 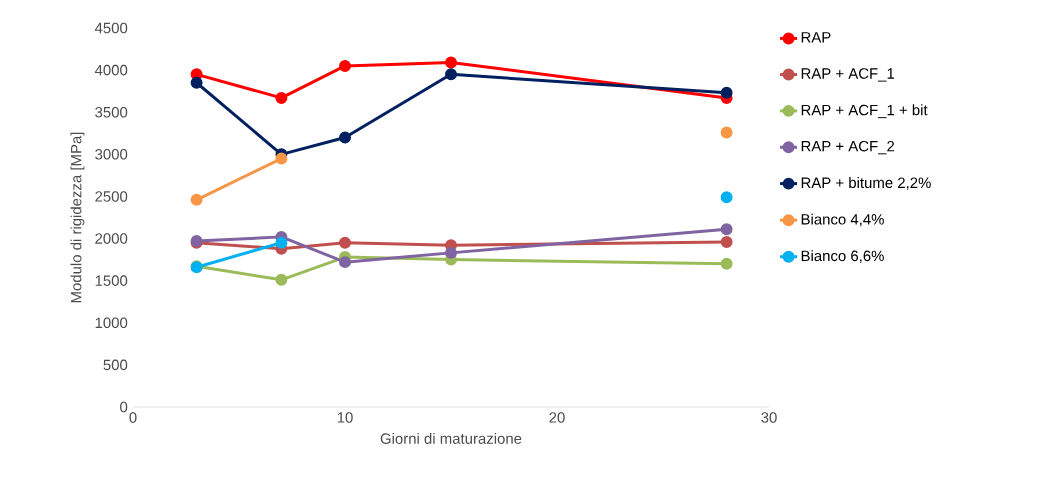 I want to click on x-tick-label: 30, so click(x=769, y=417).